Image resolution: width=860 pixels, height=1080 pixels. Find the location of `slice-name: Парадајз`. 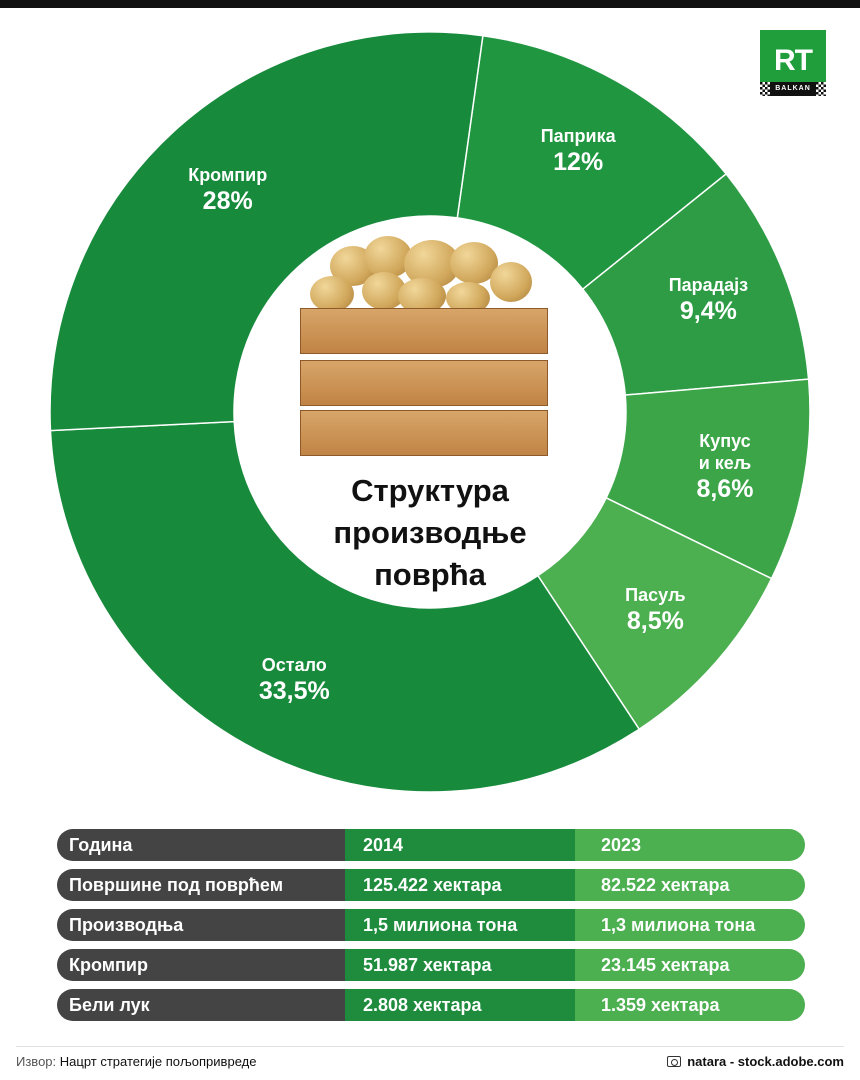

slice-name: Парадајз is located at coordinates (708, 285).